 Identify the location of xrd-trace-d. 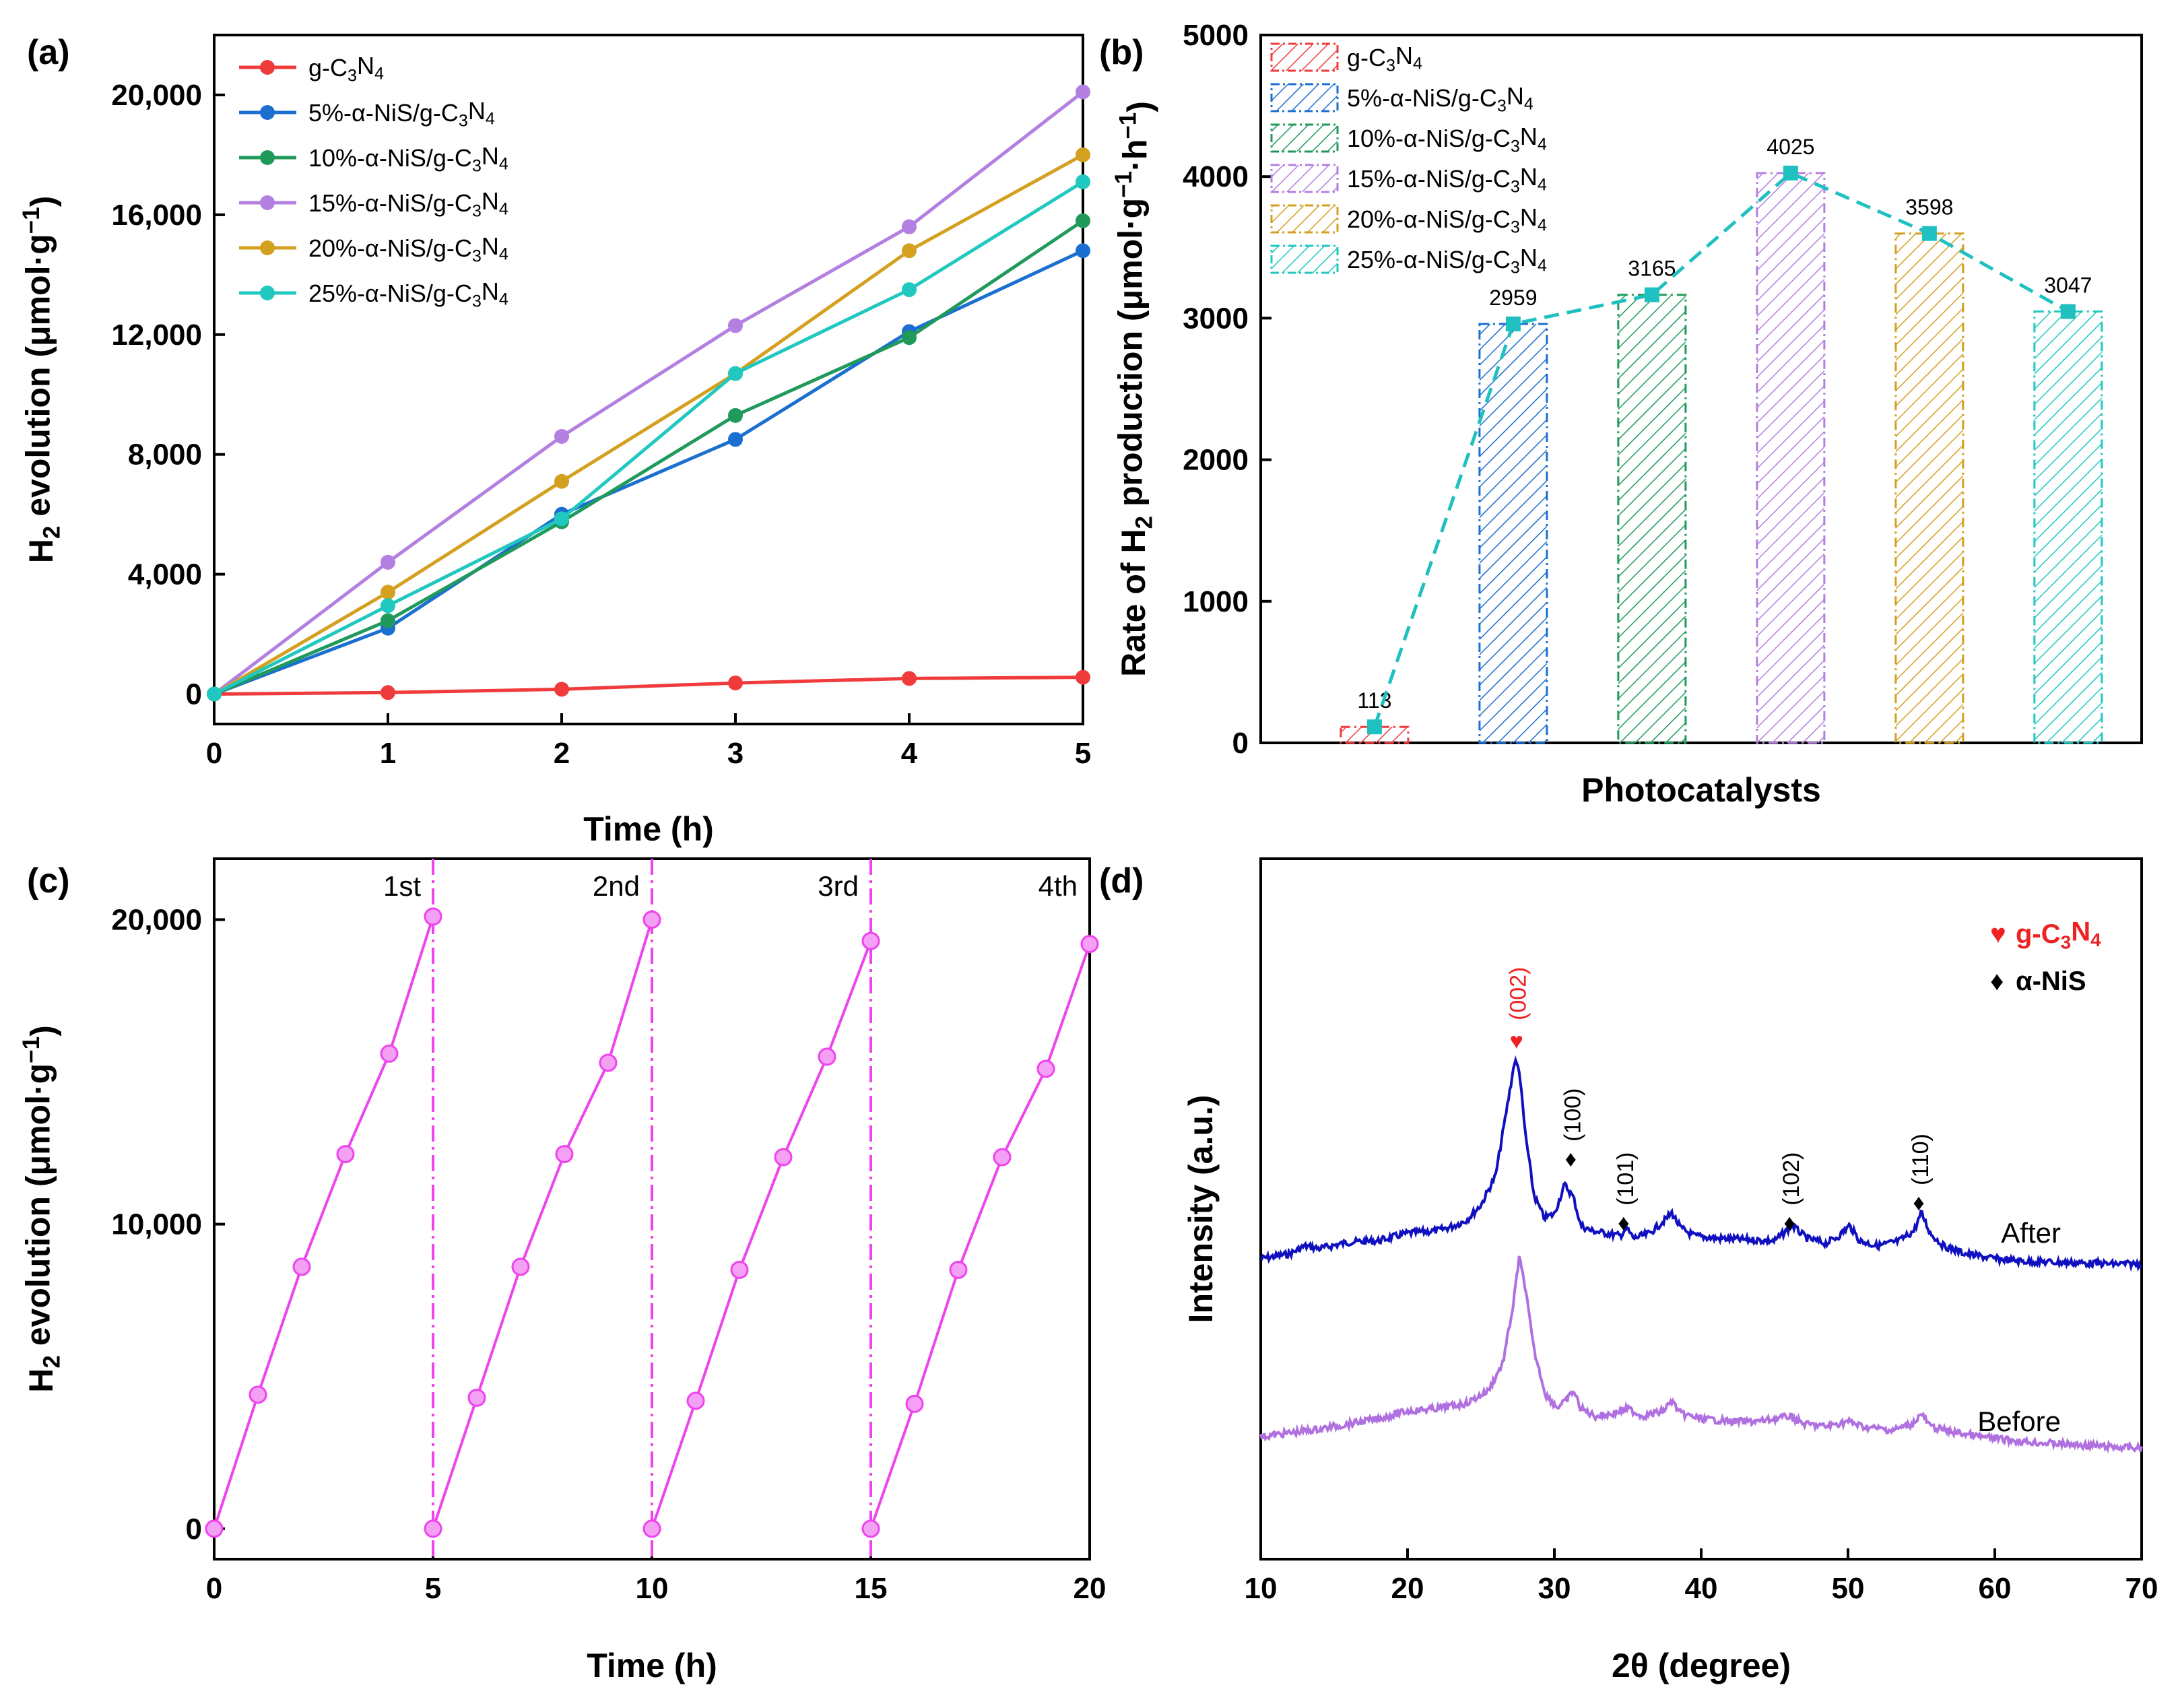
(1701, 1163).